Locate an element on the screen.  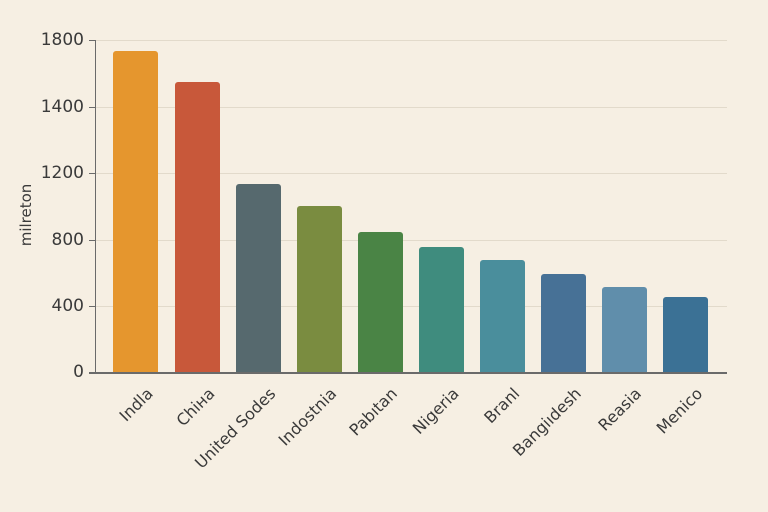
y-tick-label: 1800 is located at coordinates (62, 40).